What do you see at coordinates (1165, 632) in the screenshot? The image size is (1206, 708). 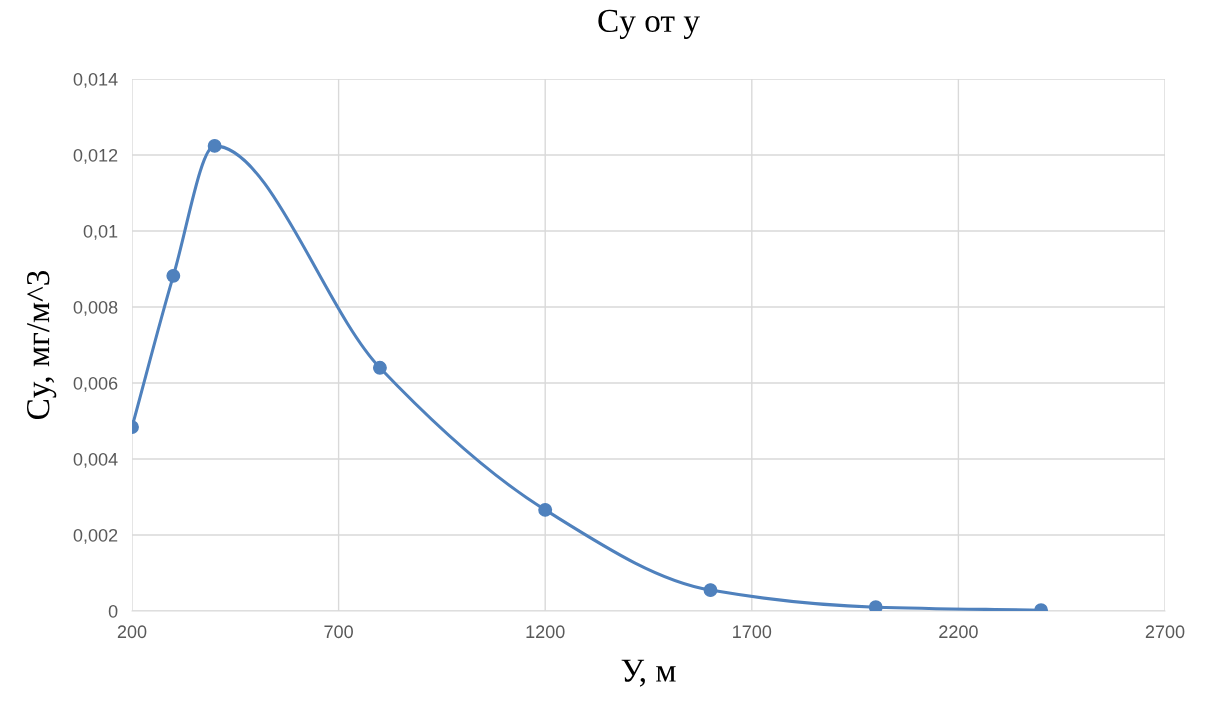 I see `x-tick-label: 2700` at bounding box center [1165, 632].